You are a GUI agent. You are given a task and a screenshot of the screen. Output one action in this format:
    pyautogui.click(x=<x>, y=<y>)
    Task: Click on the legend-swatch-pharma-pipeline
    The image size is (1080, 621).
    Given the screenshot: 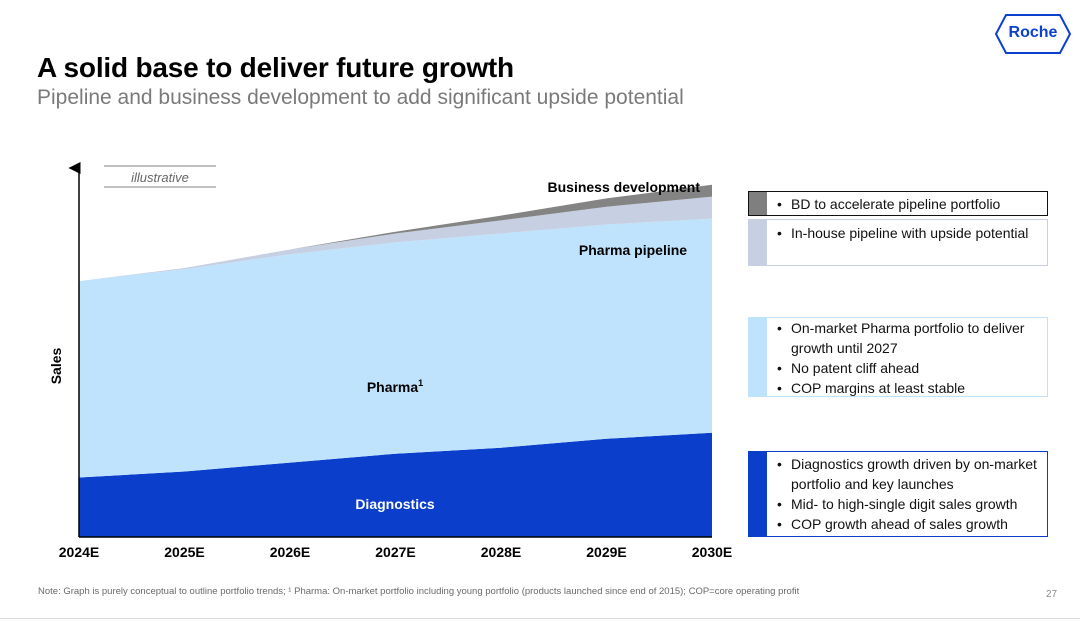 What is the action you would take?
    pyautogui.click(x=758, y=242)
    